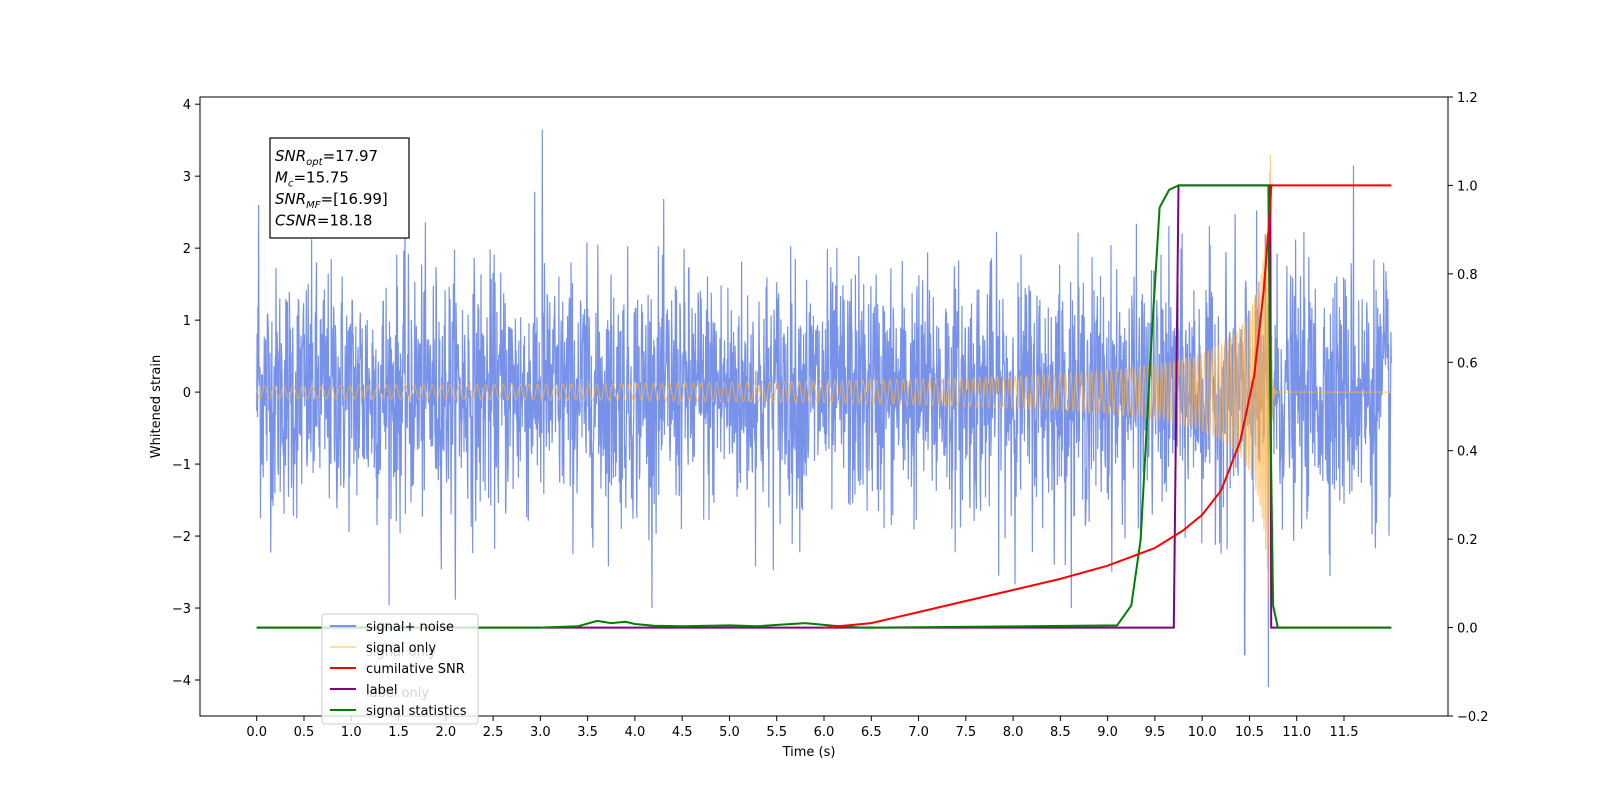 The width and height of the screenshot is (1600, 800). Describe the element at coordinates (1013, 732) in the screenshot. I see `x-tick-label: 8.0` at that location.